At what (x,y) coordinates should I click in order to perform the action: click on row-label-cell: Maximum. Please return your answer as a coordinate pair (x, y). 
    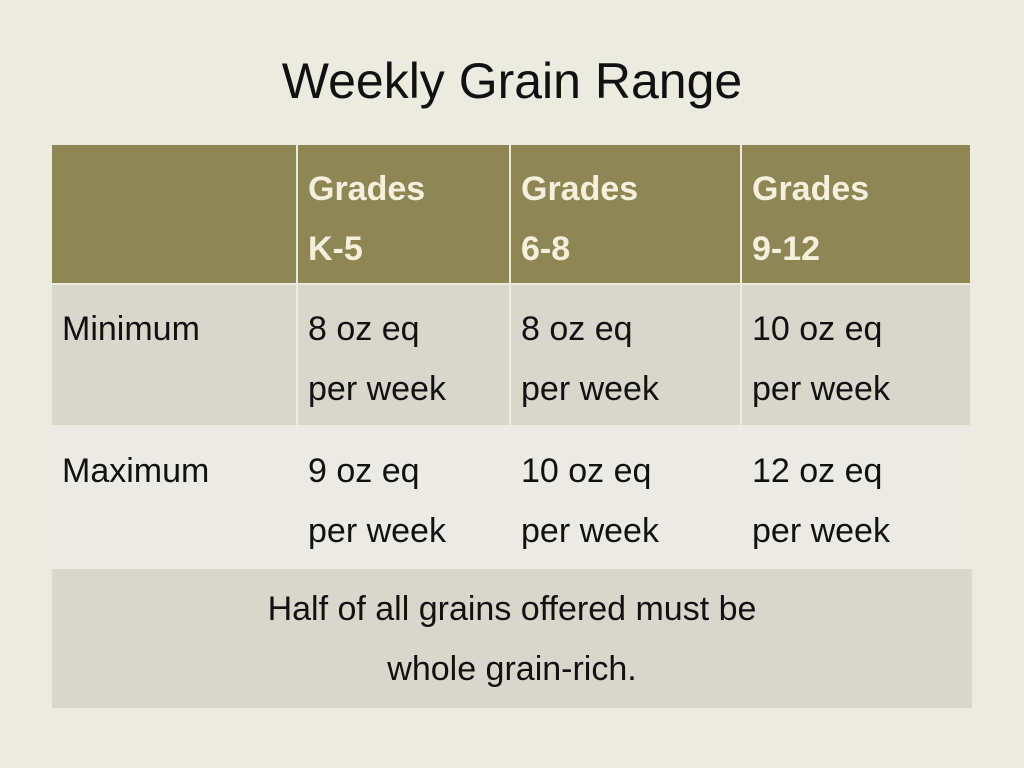
    Looking at the image, I should click on (174, 497).